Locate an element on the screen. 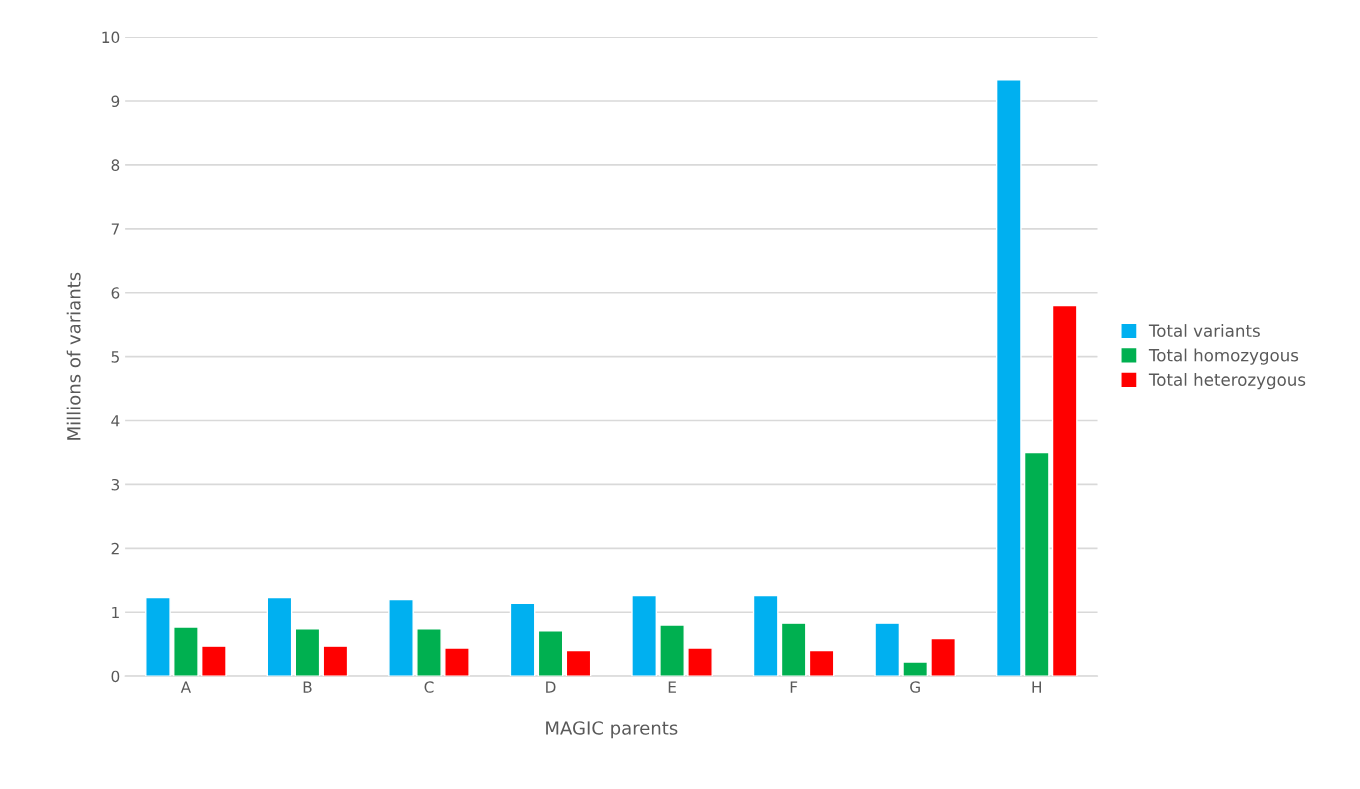  x-tick-label: F is located at coordinates (794, 687).